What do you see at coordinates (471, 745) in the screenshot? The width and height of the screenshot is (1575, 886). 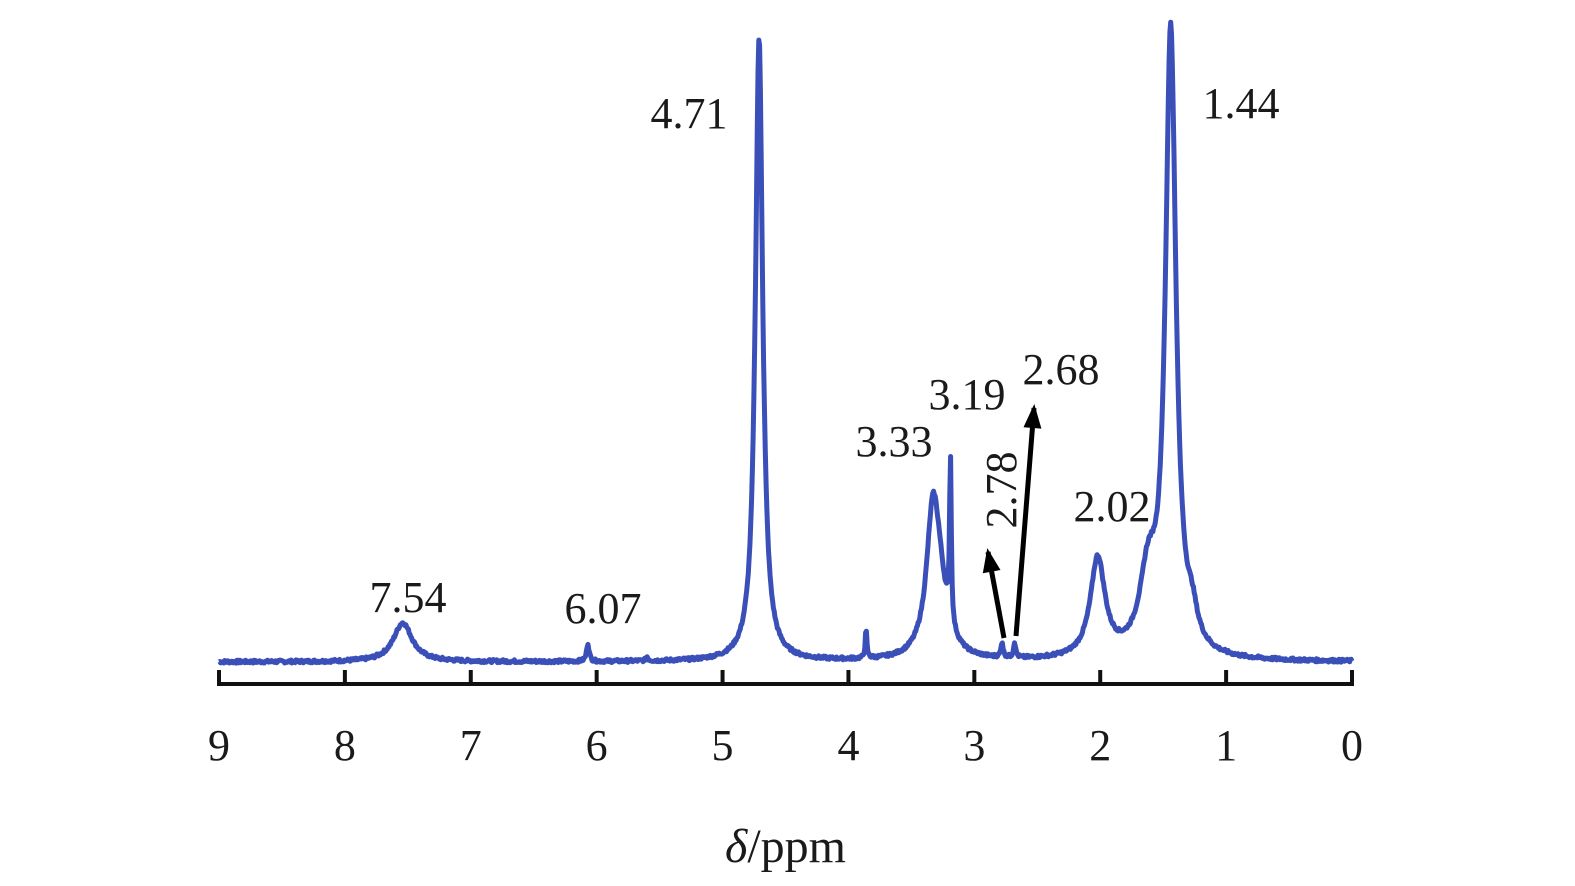 I see `x-tick-label: 7` at bounding box center [471, 745].